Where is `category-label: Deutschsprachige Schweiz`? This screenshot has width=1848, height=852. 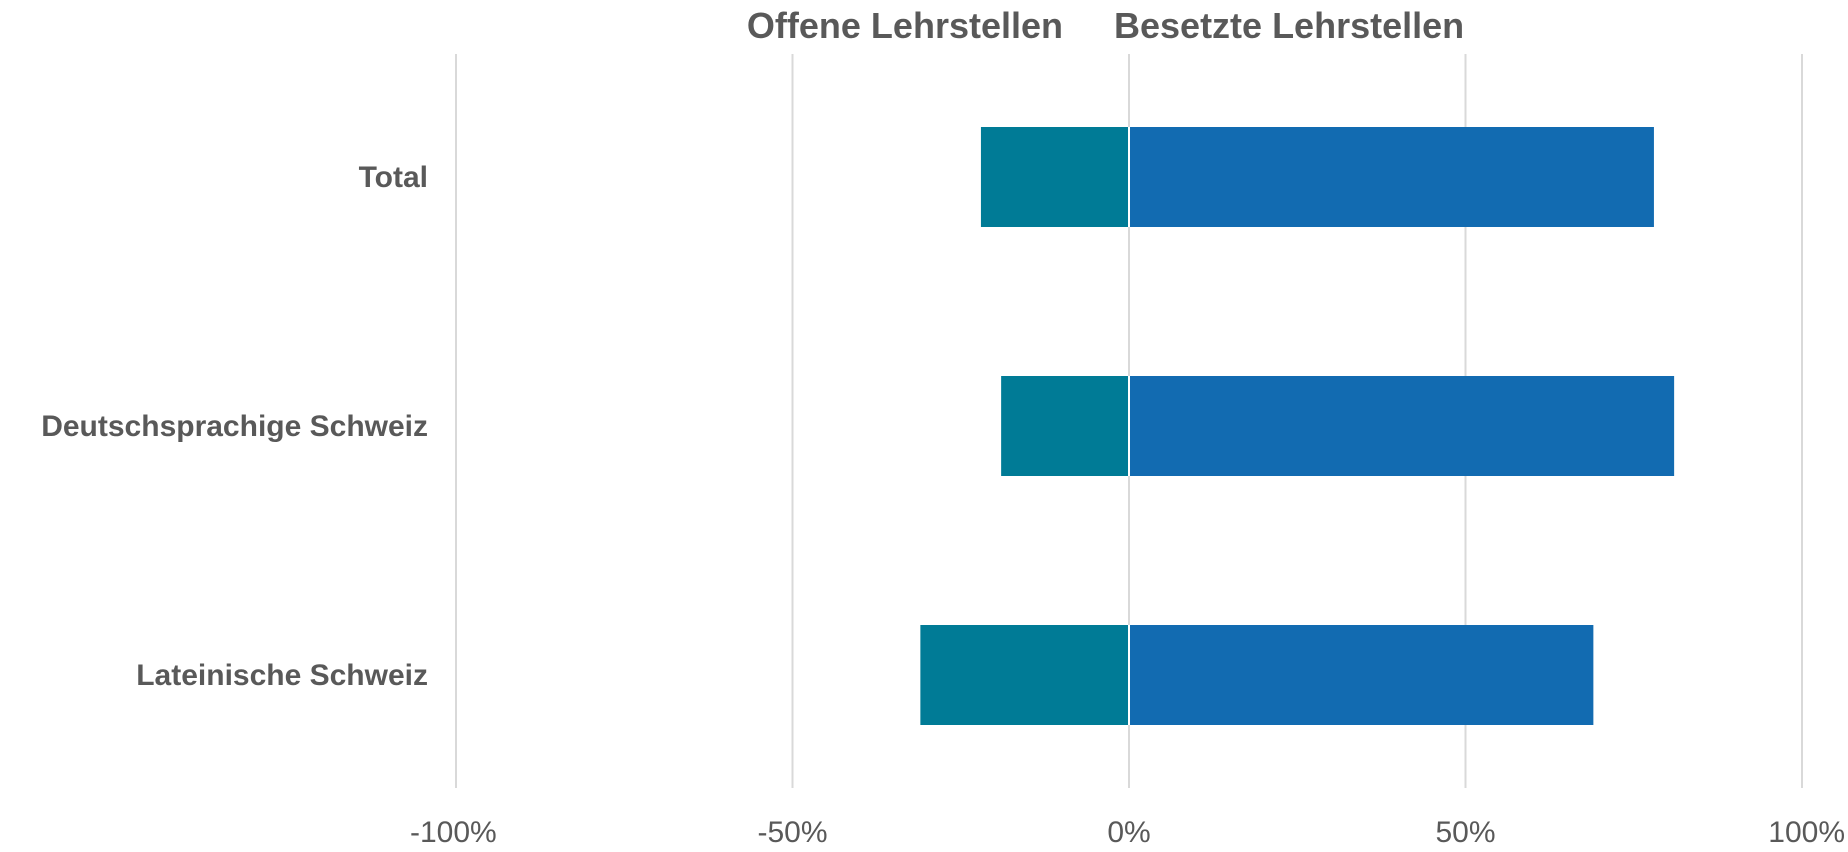 category-label: Deutschsprachige Schweiz is located at coordinates (234, 426).